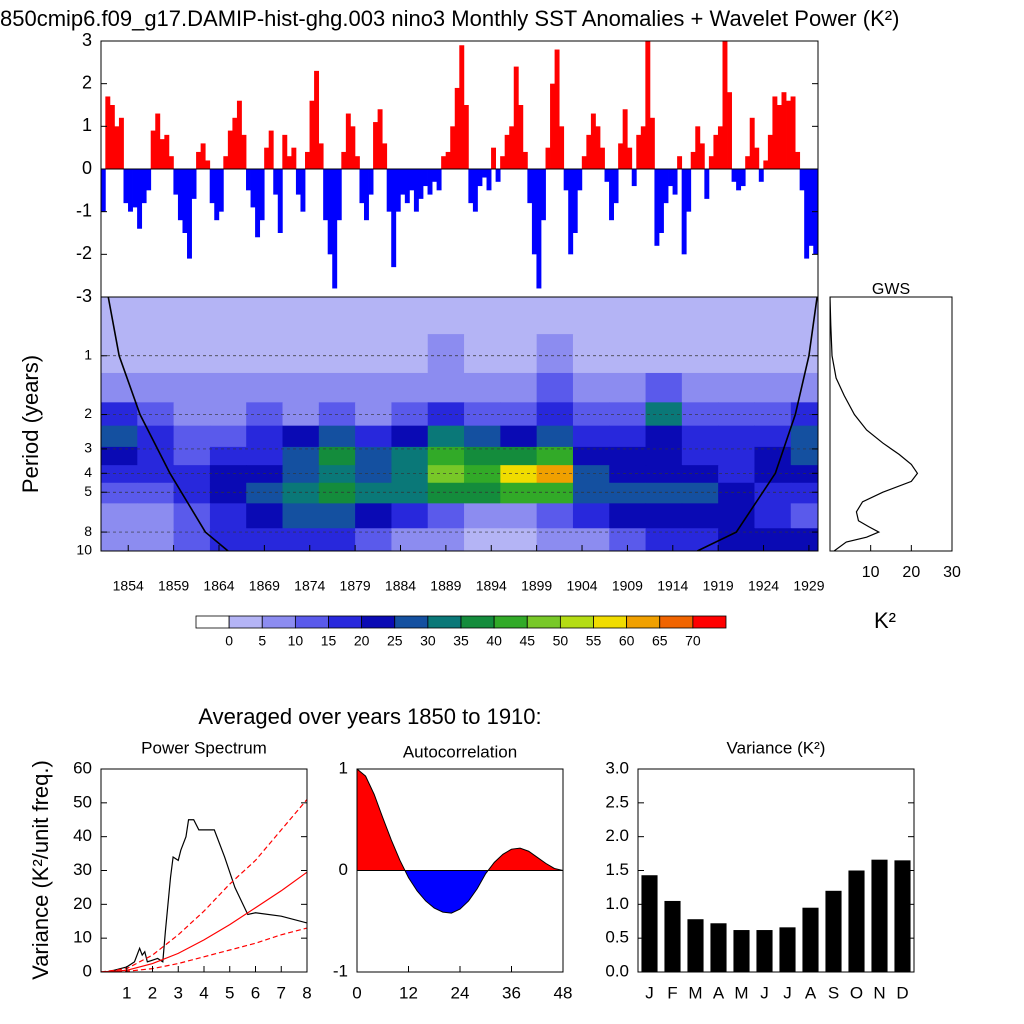 This screenshot has height=1024, width=1024. I want to click on x-axis-label: K², so click(885, 620).